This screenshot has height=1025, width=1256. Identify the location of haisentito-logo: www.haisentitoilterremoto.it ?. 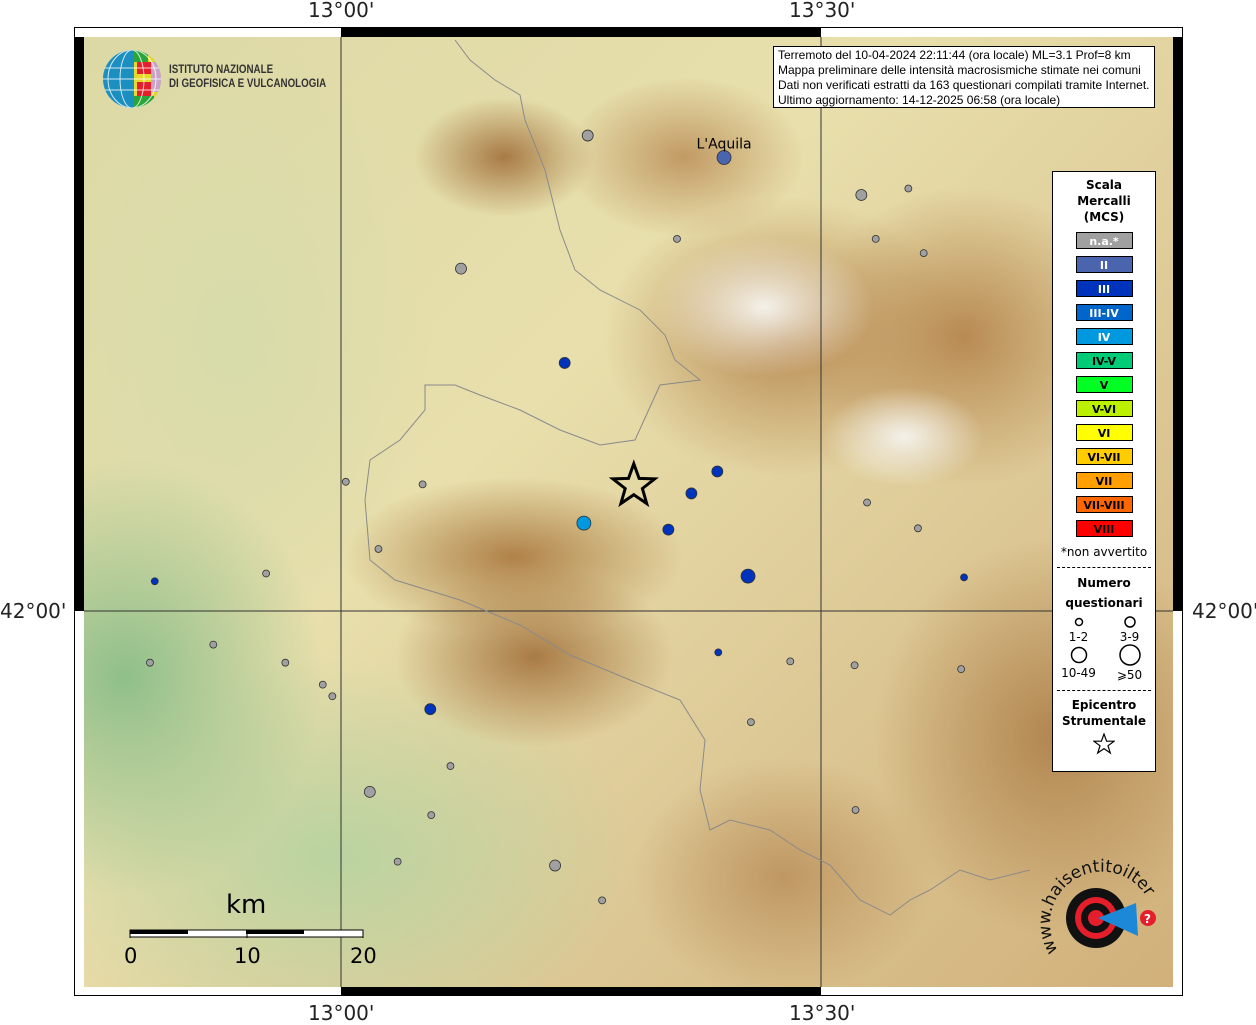
(1101, 916).